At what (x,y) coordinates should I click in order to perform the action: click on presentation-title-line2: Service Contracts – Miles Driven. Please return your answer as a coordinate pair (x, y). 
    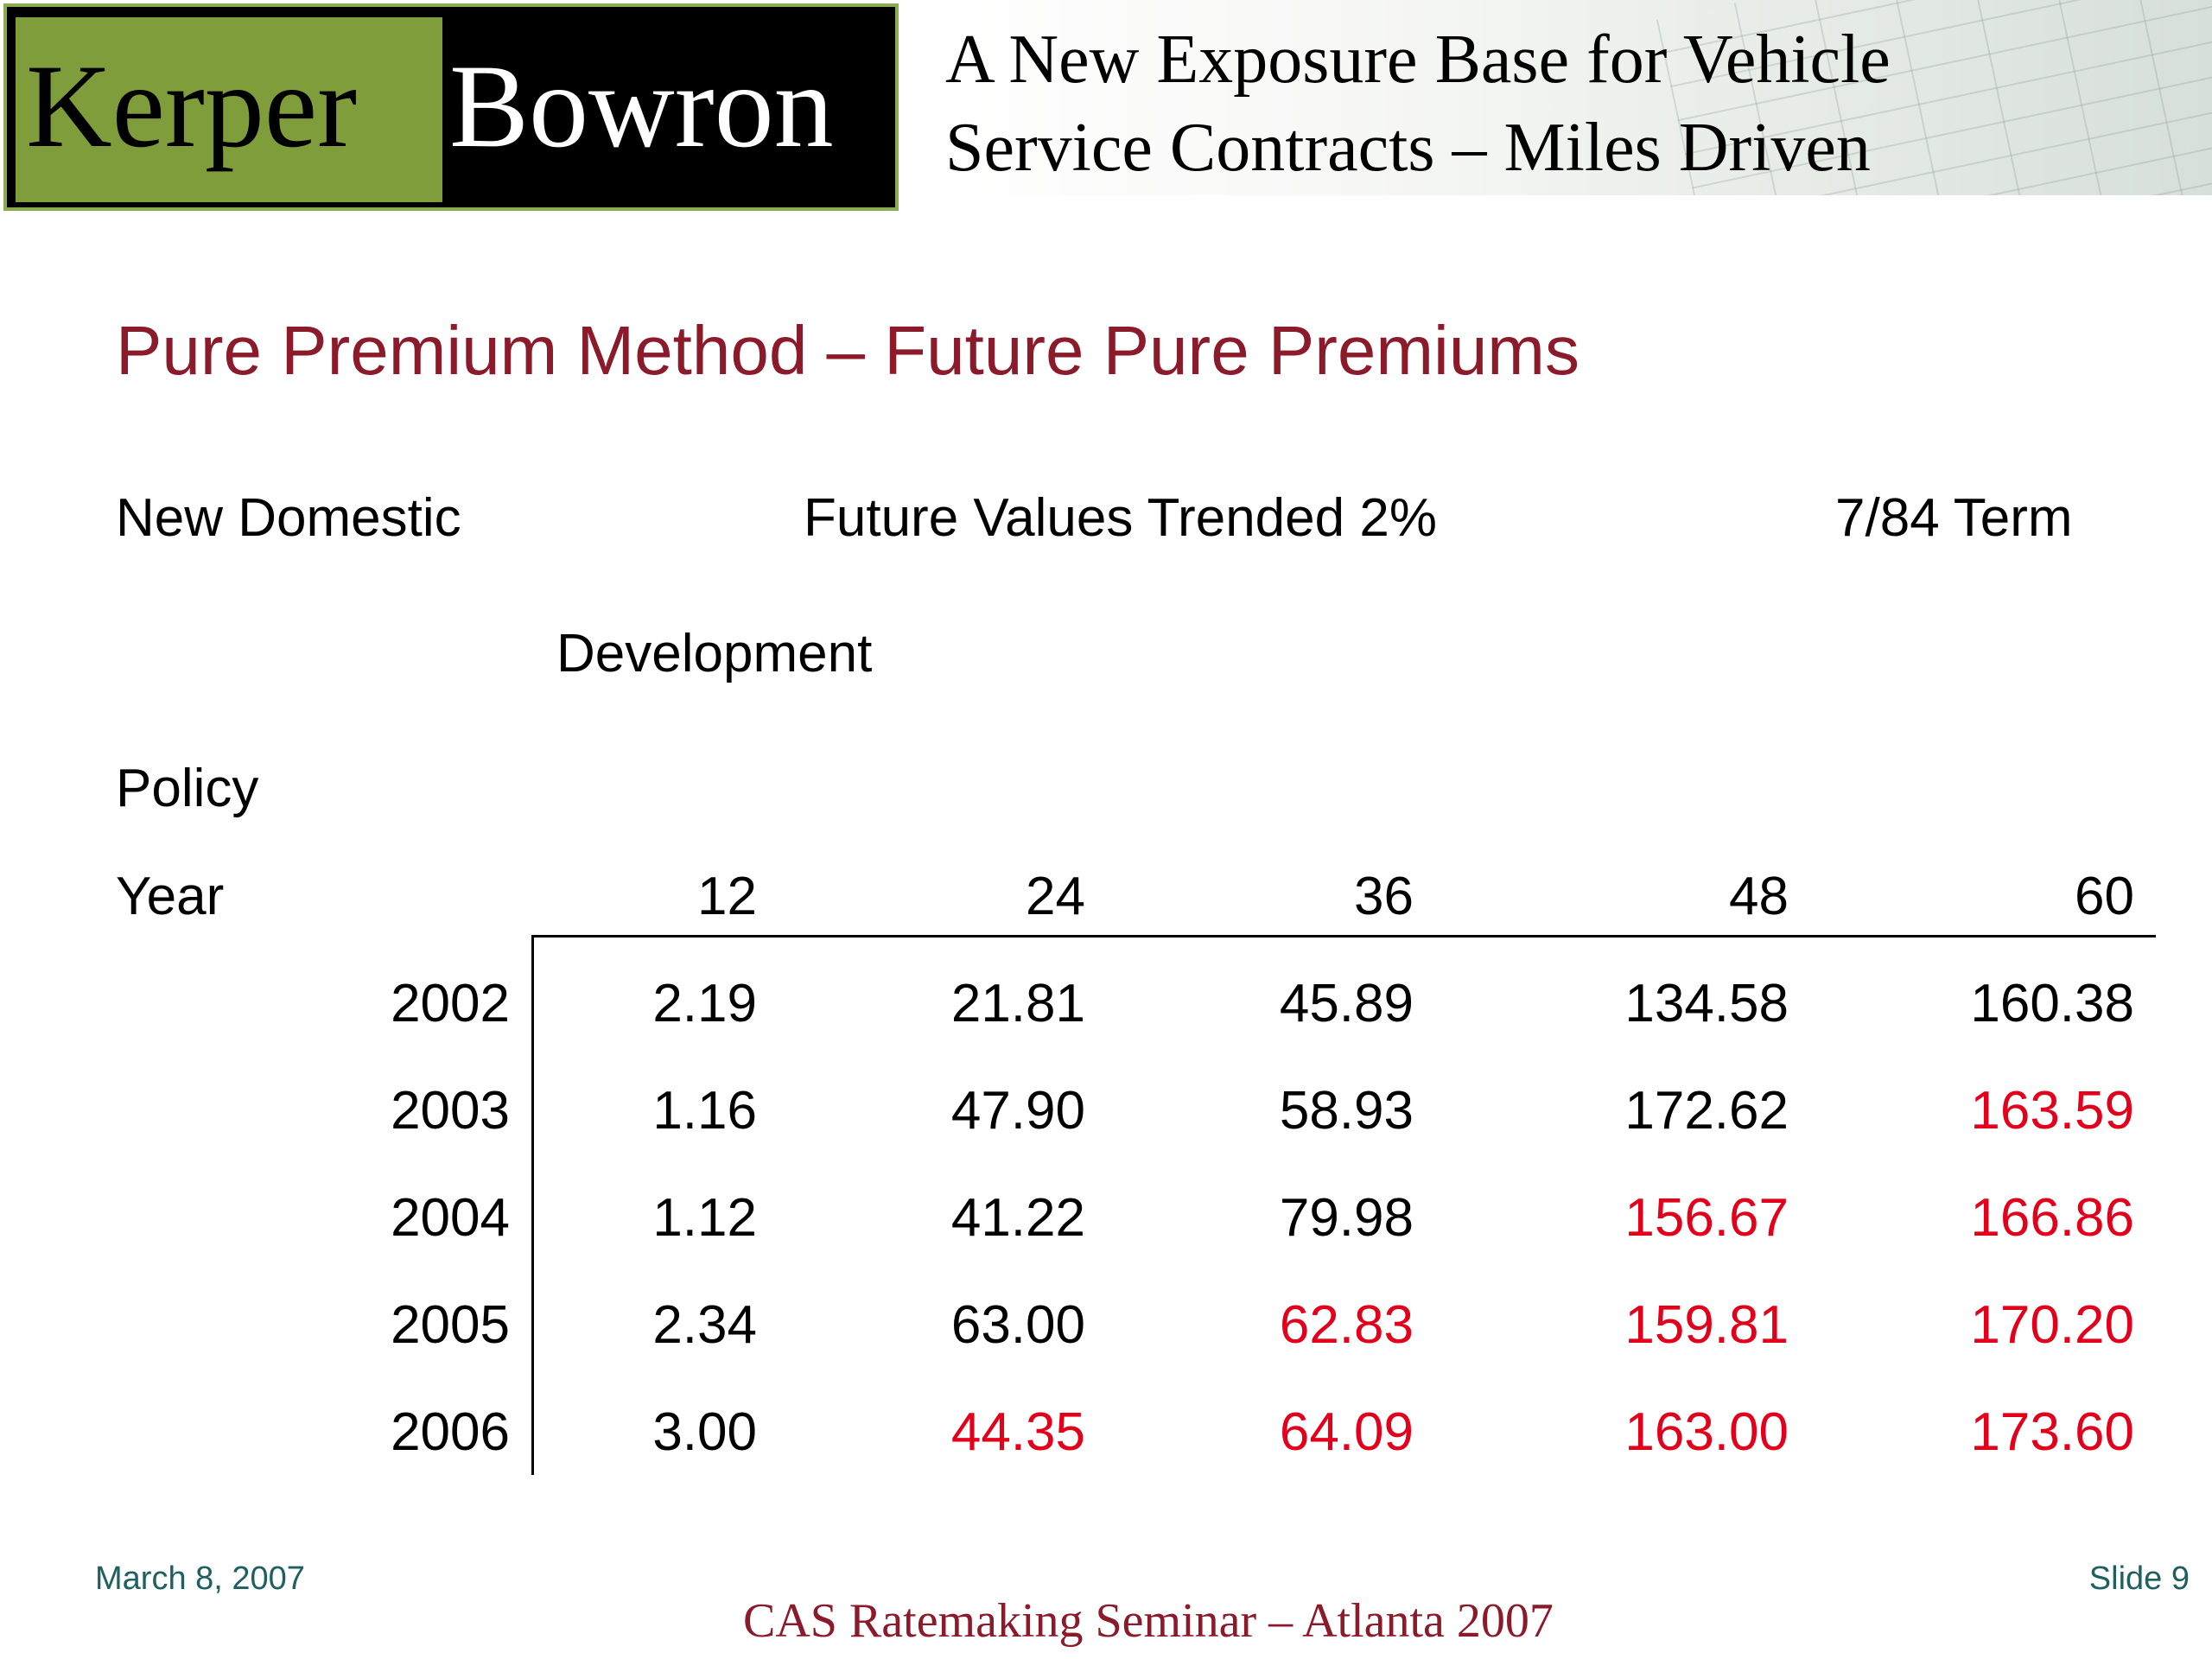
    Looking at the image, I should click on (1408, 148).